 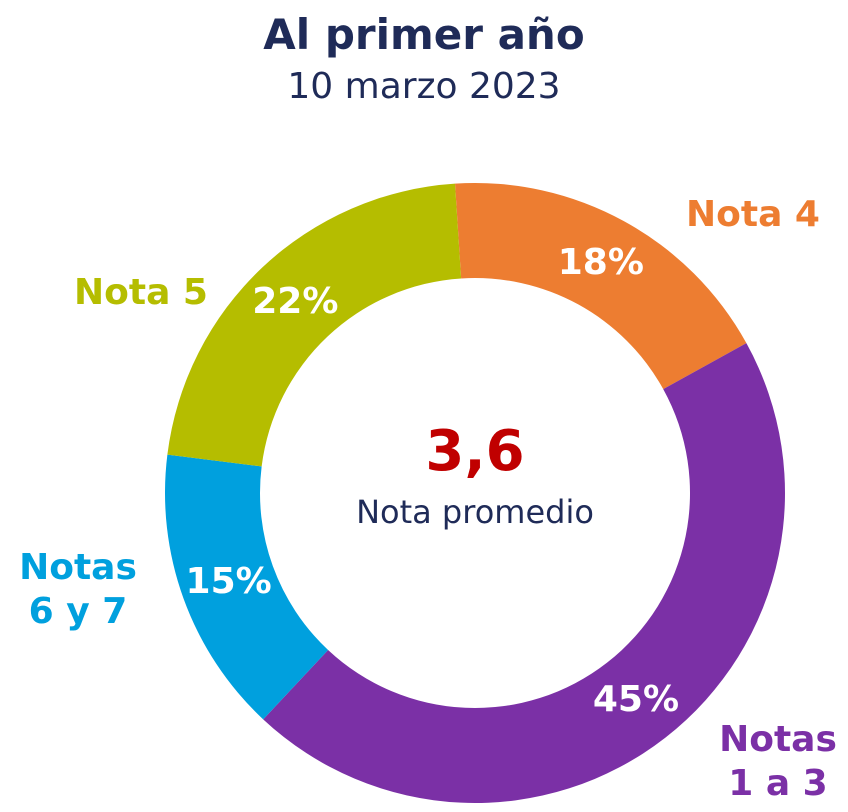 I want to click on value-label: 22%, so click(x=295, y=302).